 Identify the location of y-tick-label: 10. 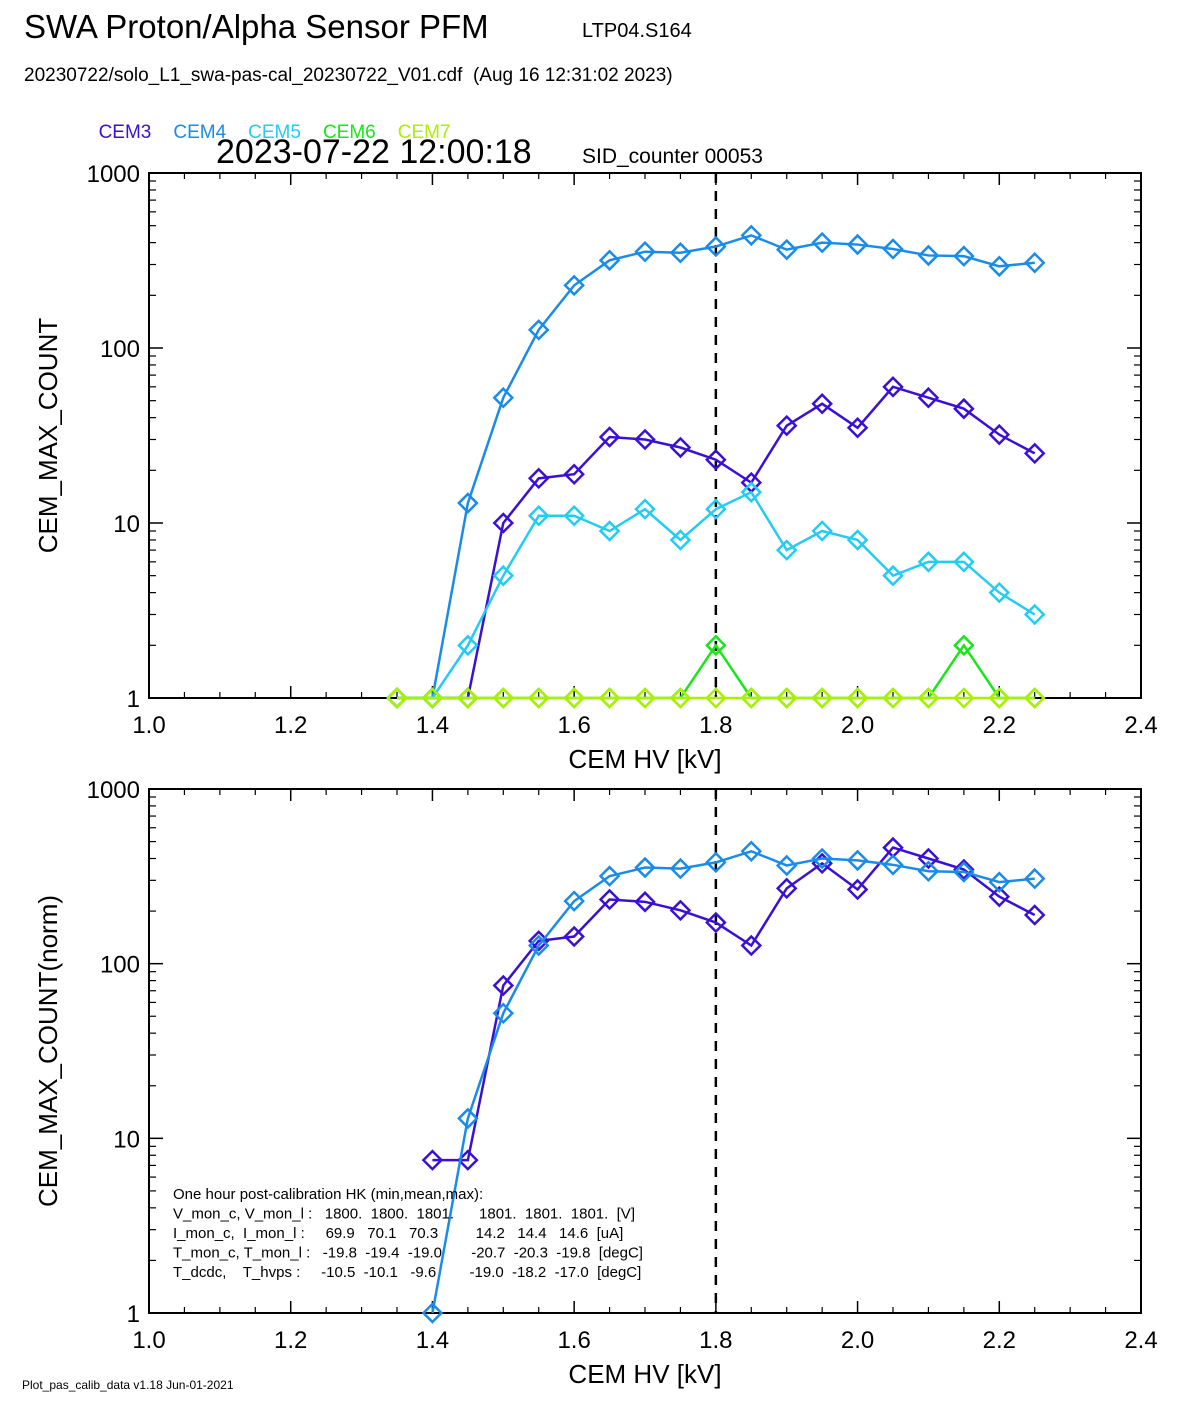
(126, 524).